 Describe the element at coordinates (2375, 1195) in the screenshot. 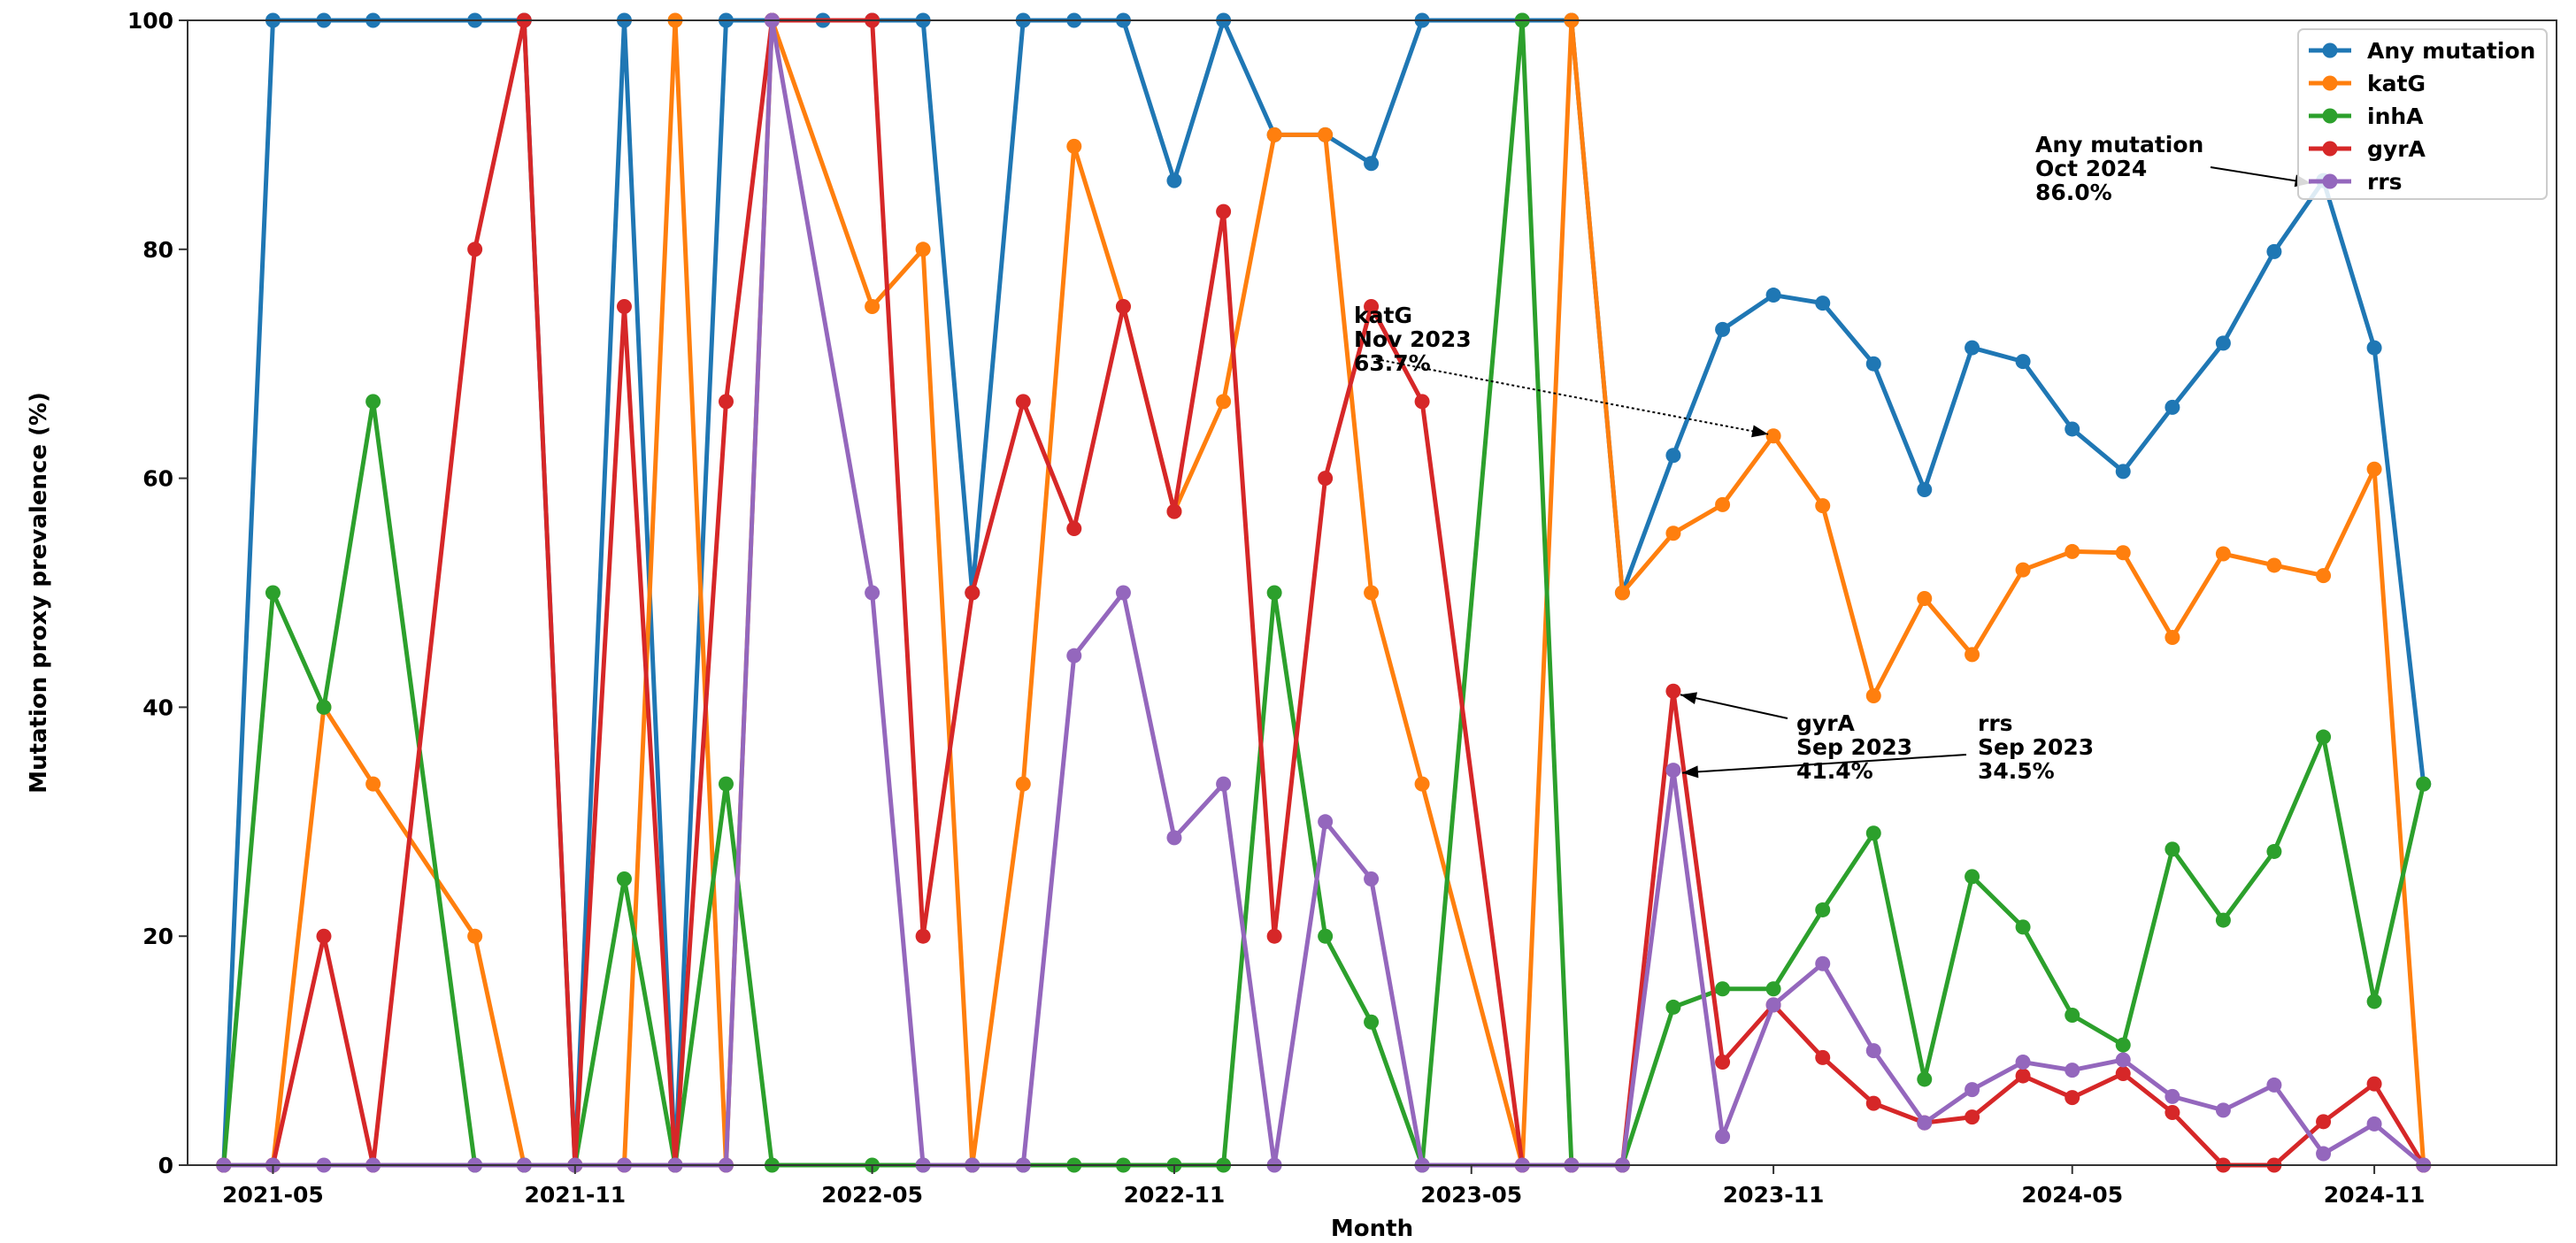

I see `x-tick-label: 2024-11` at that location.